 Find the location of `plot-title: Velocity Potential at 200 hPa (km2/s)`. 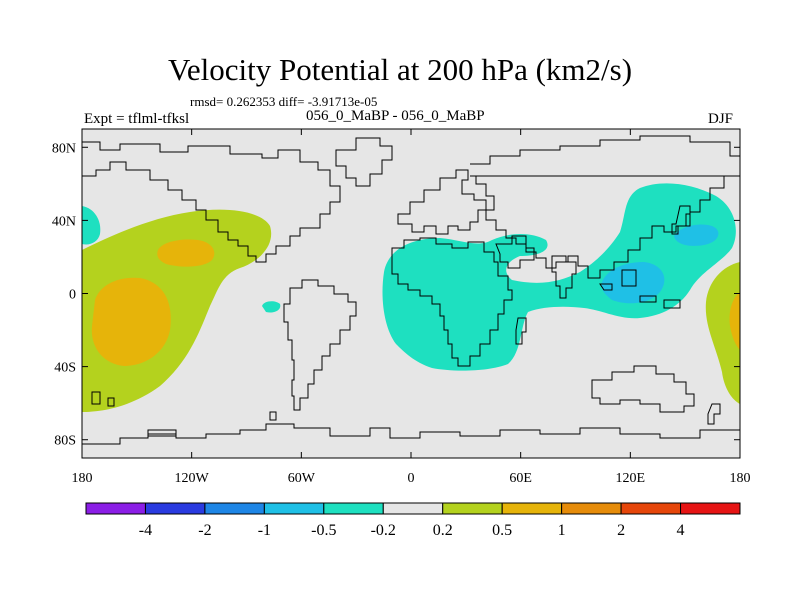

plot-title: Velocity Potential at 200 hPa (km2/s) is located at coordinates (400, 69).